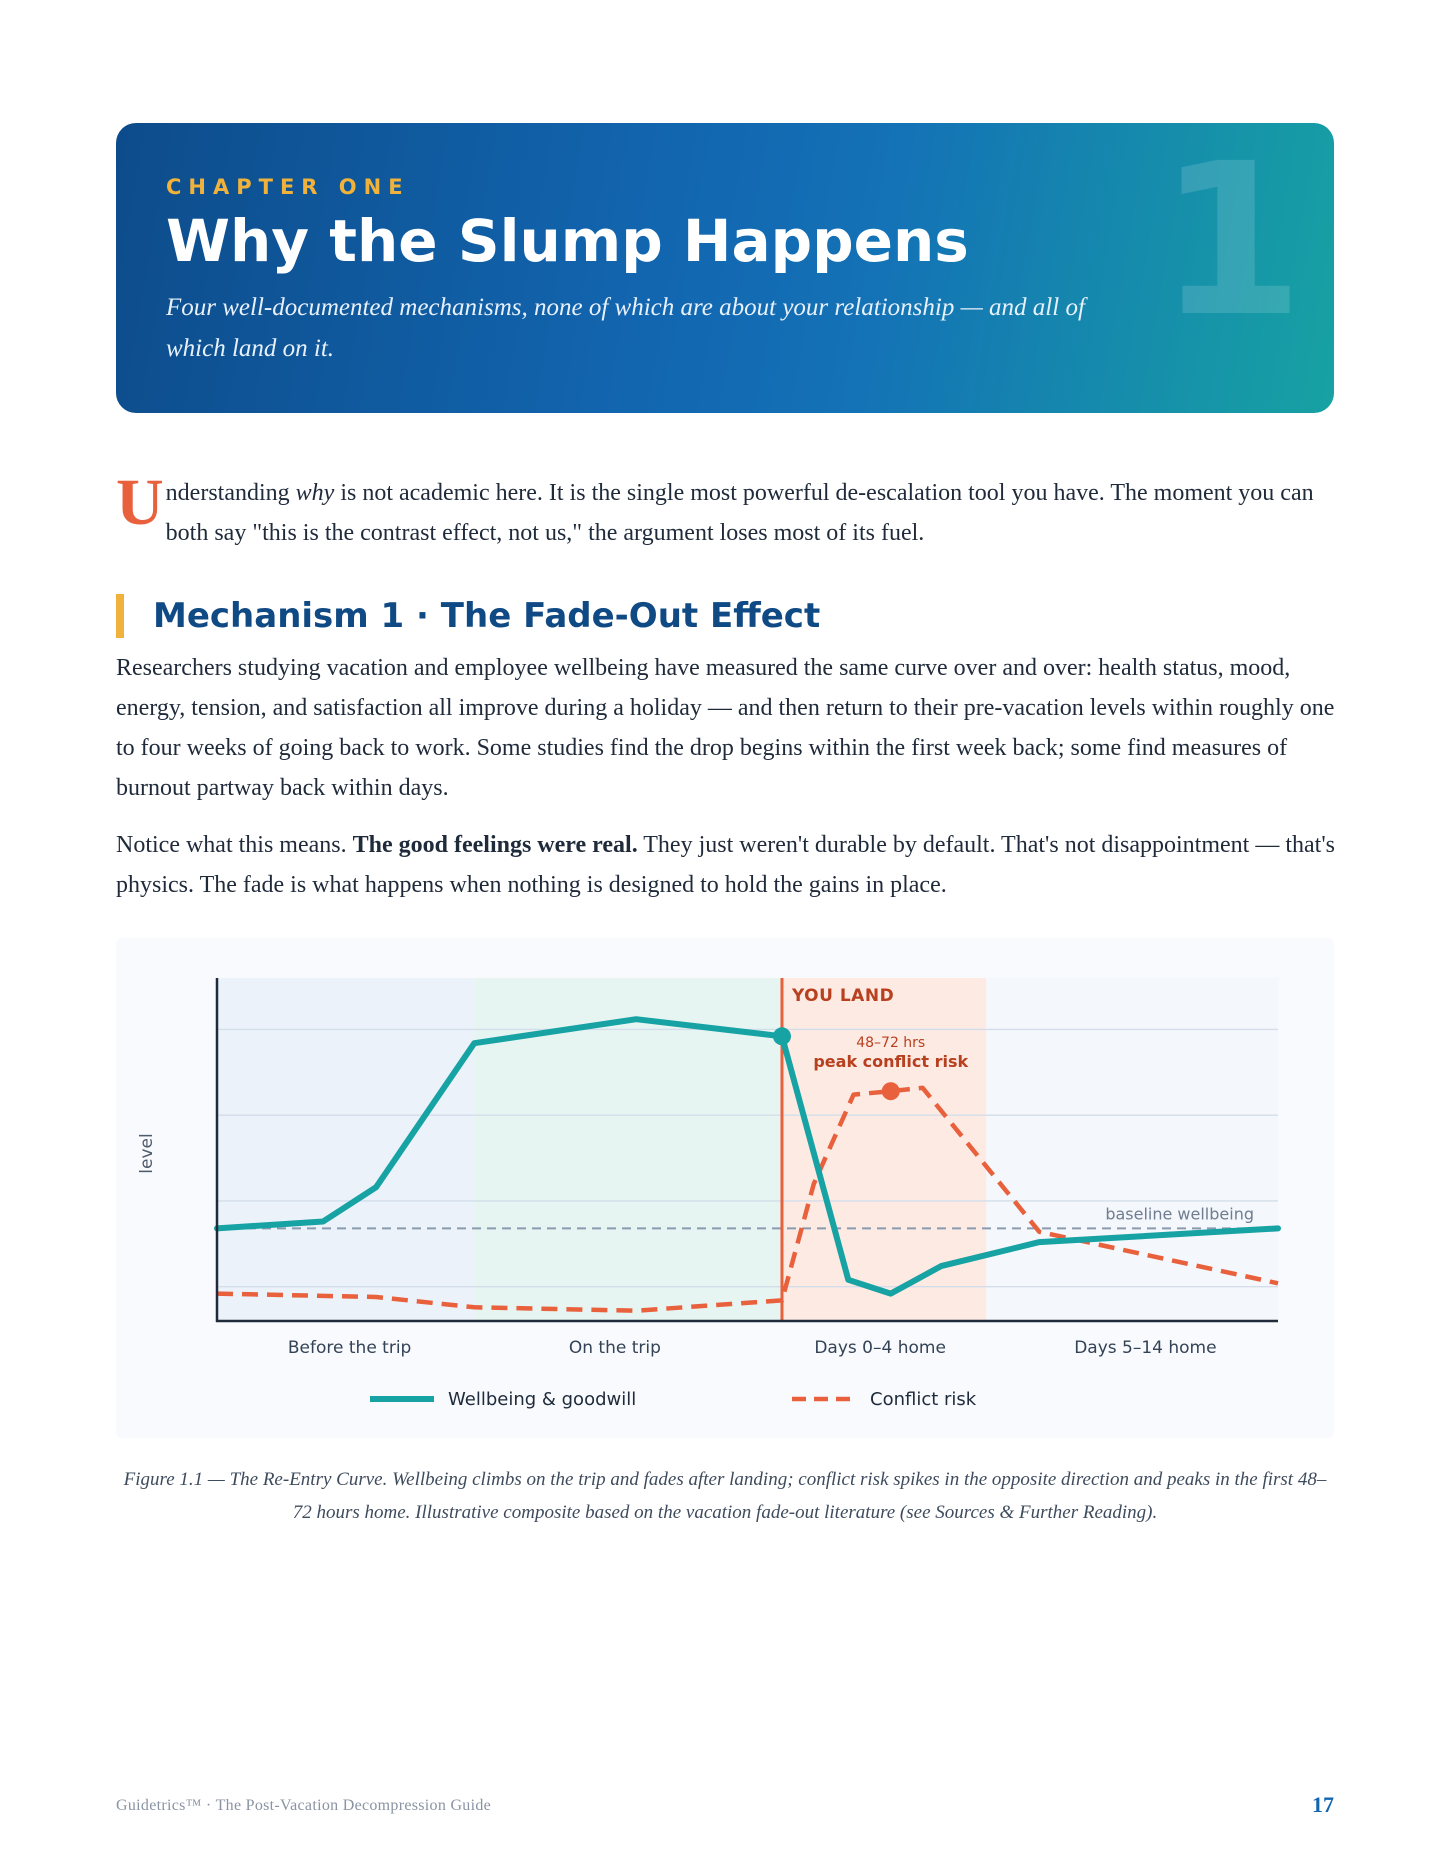 This screenshot has height=1870, width=1445. What do you see at coordinates (495, 845) in the screenshot?
I see `para2-strong: The good feelings were real.` at bounding box center [495, 845].